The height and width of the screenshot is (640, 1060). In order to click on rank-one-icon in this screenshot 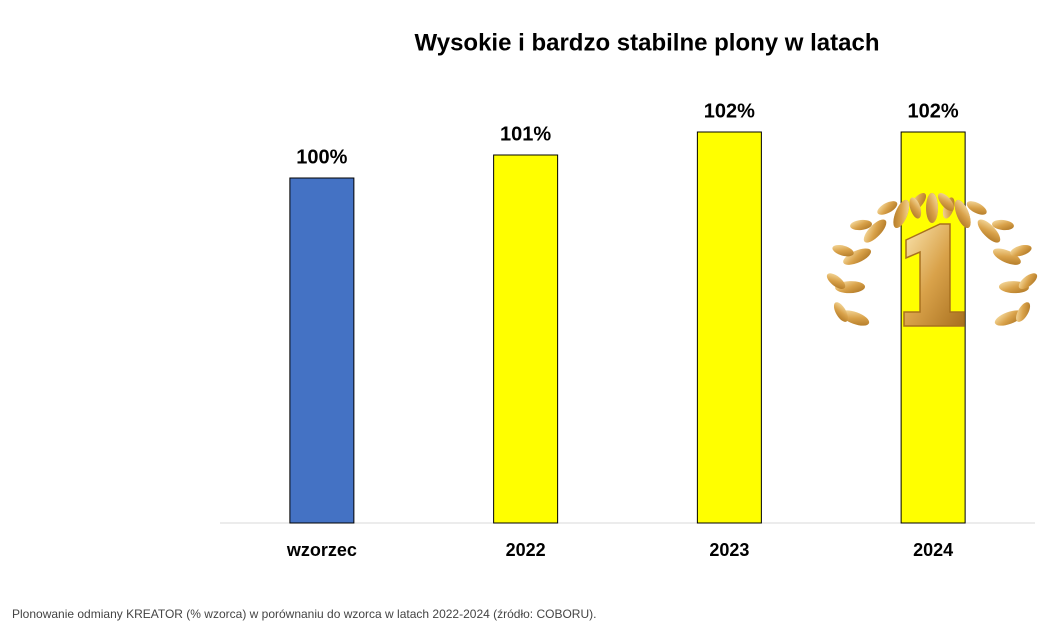, I will do `click(934, 275)`.